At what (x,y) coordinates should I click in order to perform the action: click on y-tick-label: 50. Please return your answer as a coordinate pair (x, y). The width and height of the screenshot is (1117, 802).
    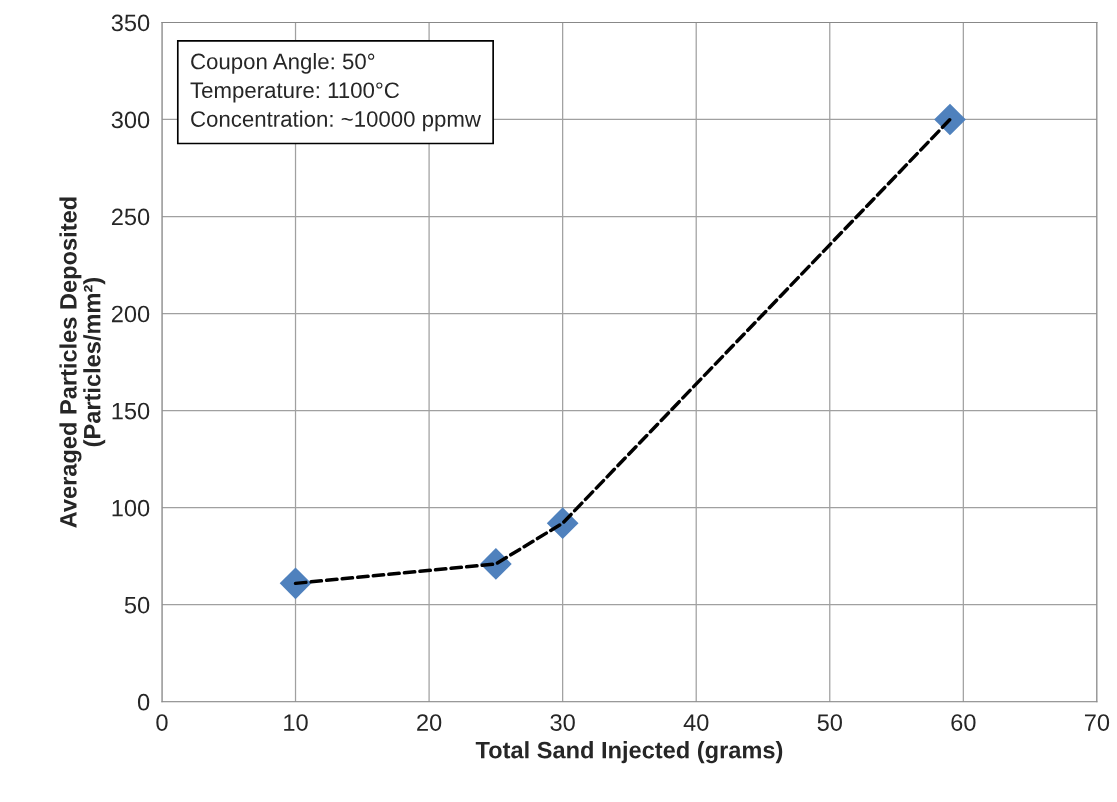
    Looking at the image, I should click on (137, 605).